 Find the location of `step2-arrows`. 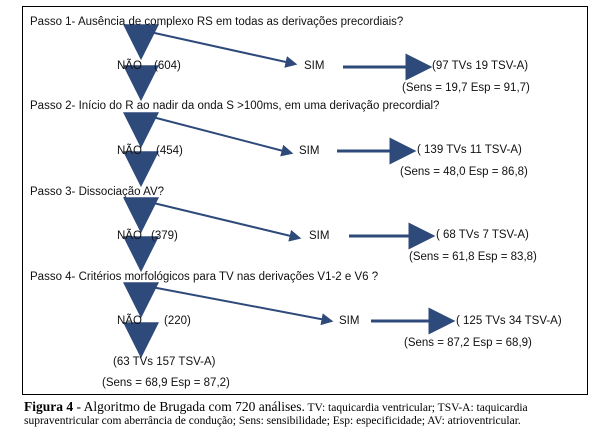

step2-arrows is located at coordinates (270, 115).